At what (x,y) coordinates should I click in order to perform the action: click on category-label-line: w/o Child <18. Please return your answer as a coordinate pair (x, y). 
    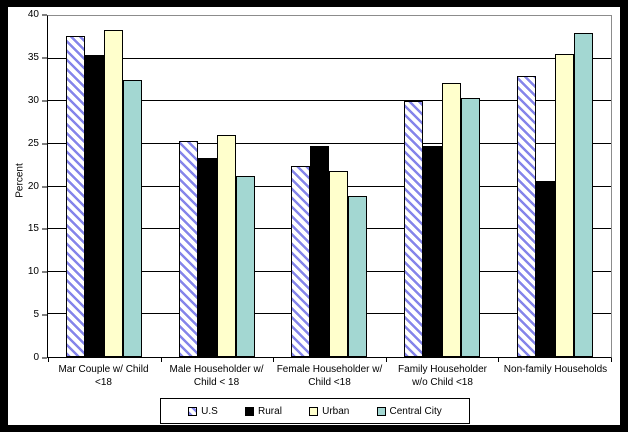
    Looking at the image, I should click on (442, 382).